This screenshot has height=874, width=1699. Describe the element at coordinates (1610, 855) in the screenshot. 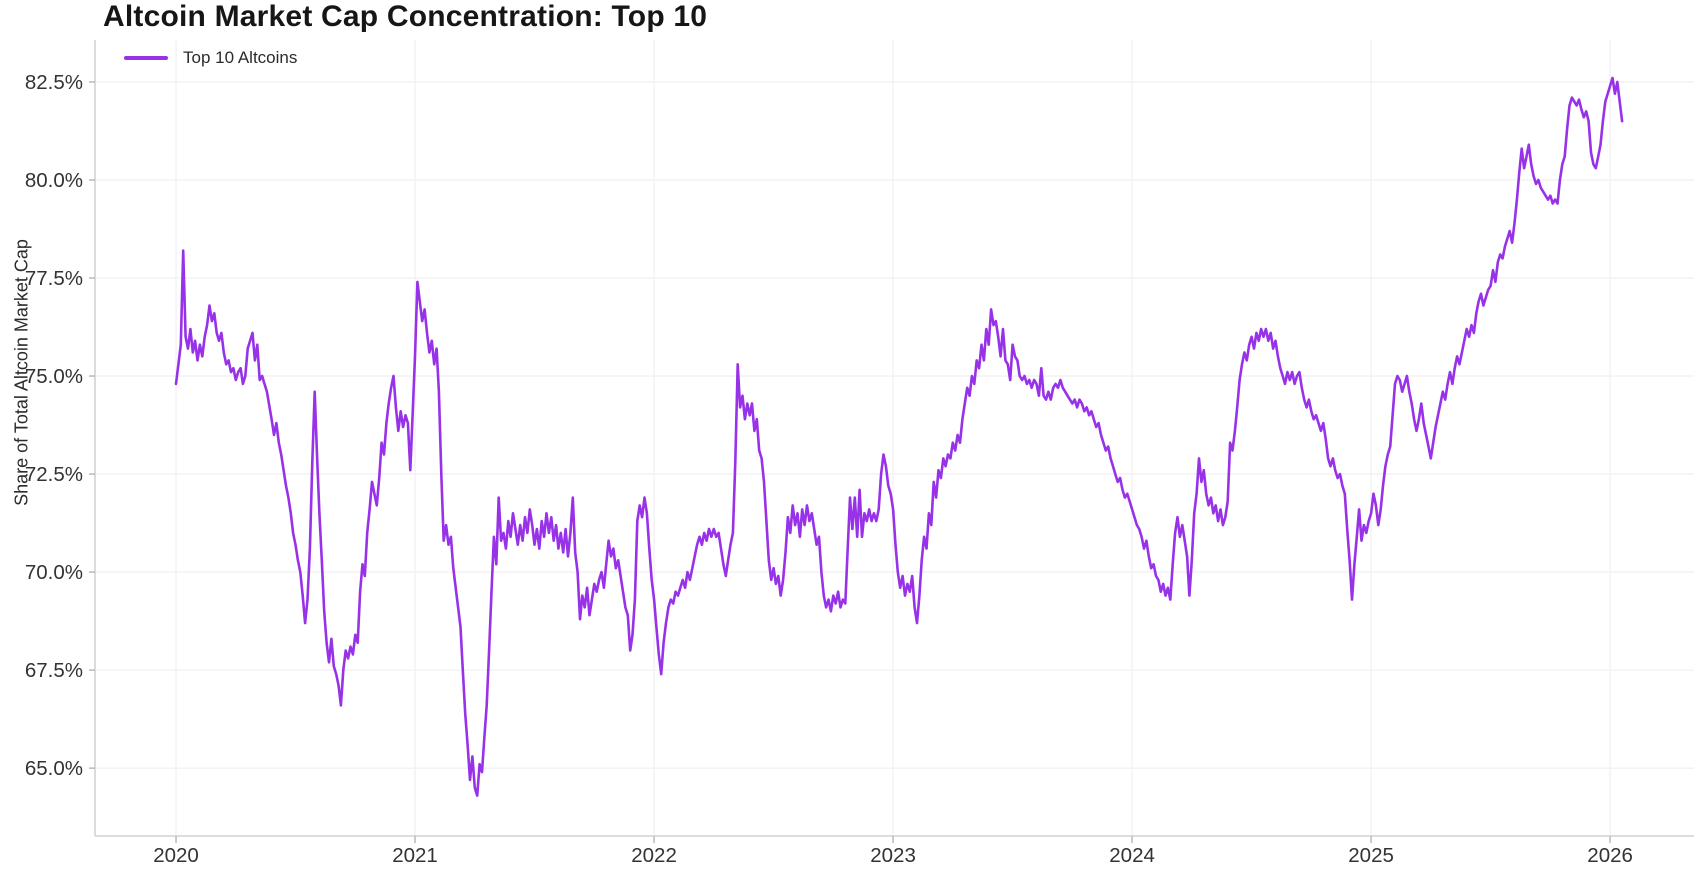

I see `x-tick-label: 2026` at that location.